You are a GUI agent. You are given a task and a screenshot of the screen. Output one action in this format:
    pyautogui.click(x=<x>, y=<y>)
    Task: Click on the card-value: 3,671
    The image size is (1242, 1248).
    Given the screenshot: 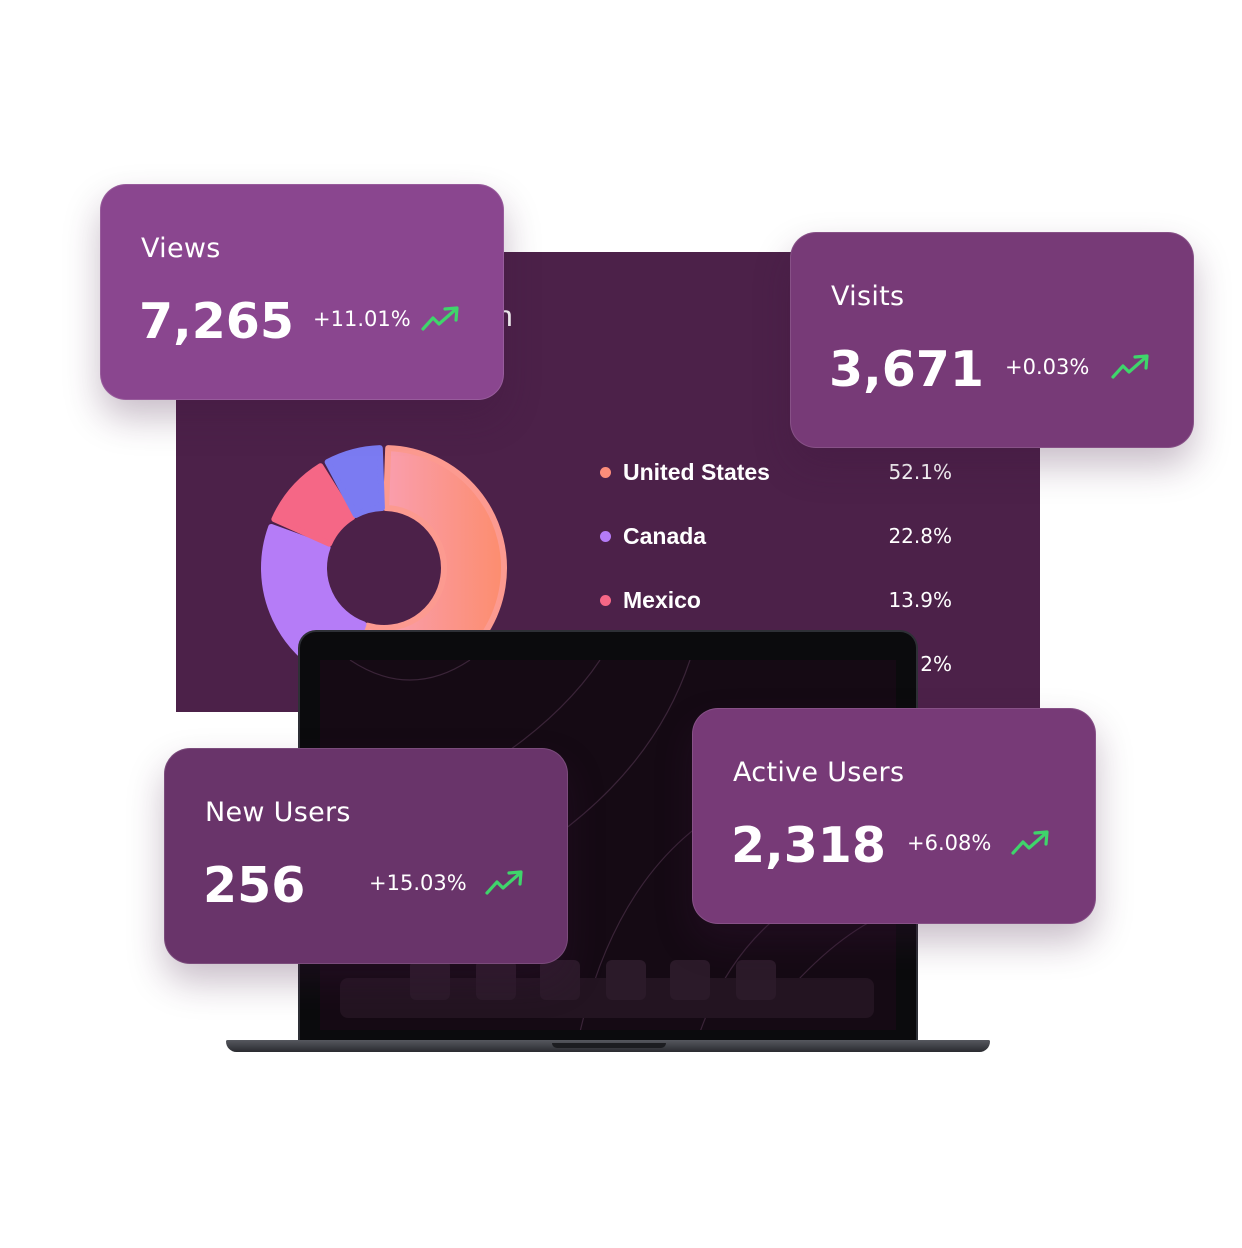 What is the action you would take?
    pyautogui.click(x=906, y=369)
    